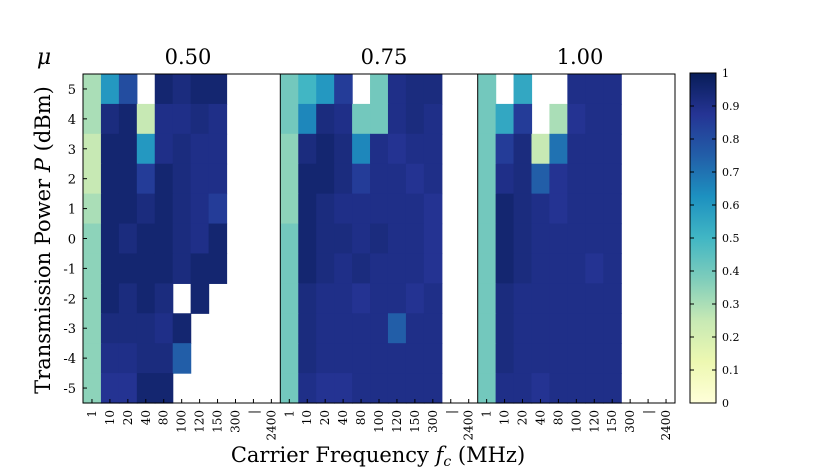  Describe the element at coordinates (731, 139) in the screenshot. I see `colorbar-tick-label: 0.8` at that location.